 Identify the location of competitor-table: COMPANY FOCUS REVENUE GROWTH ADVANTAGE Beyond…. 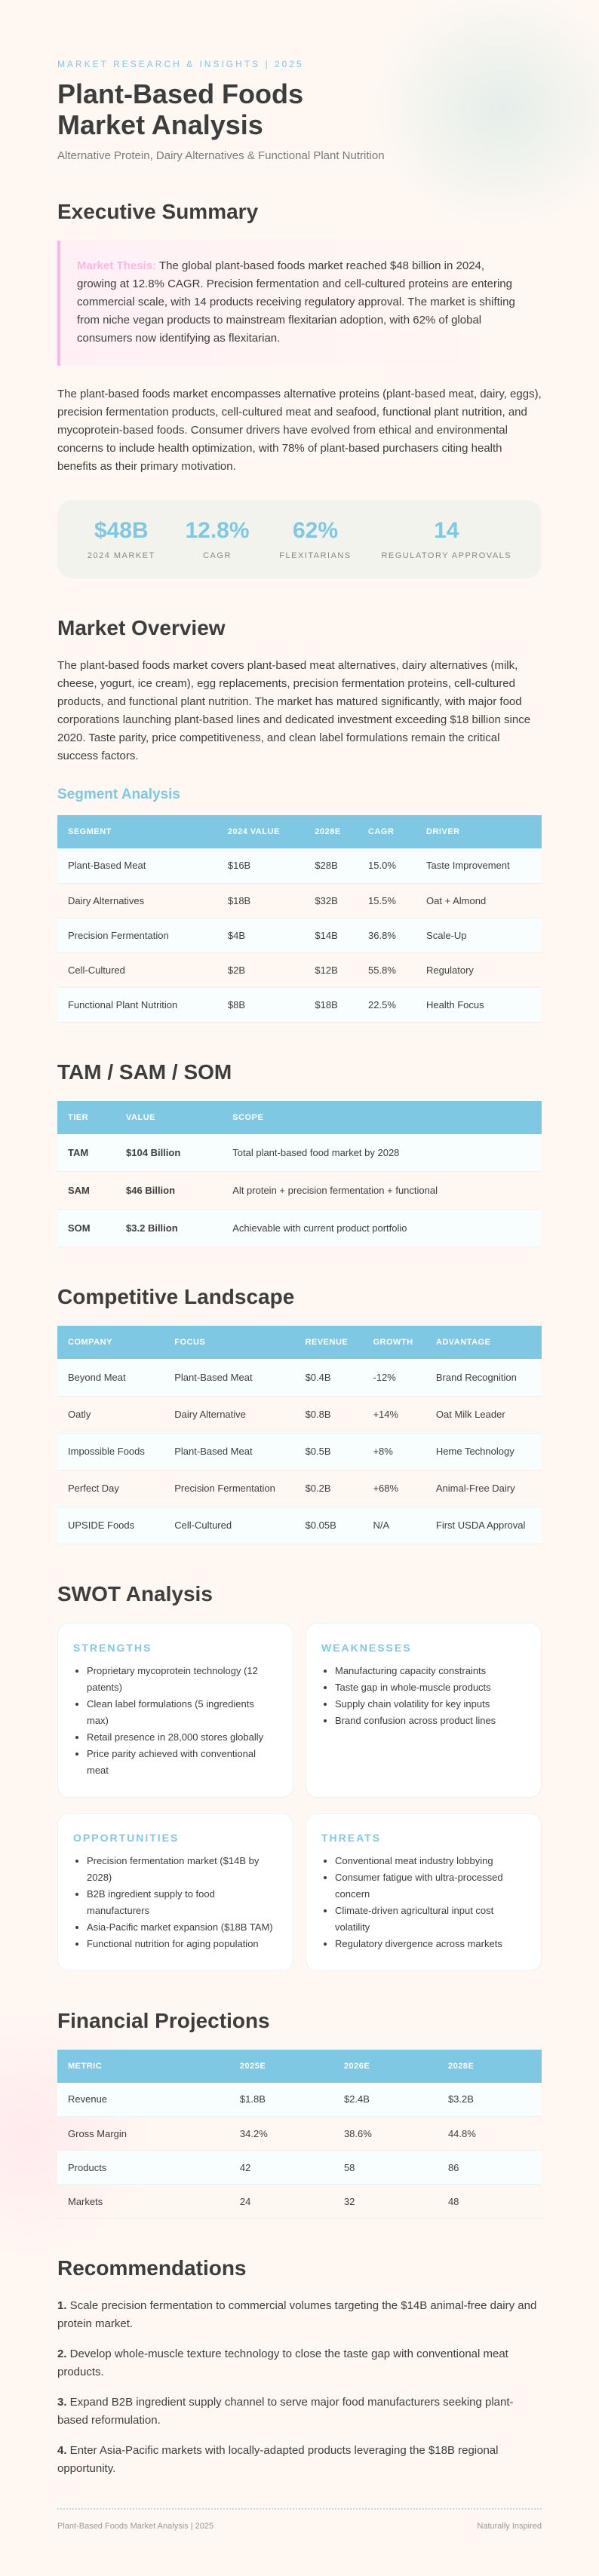
(299, 1435).